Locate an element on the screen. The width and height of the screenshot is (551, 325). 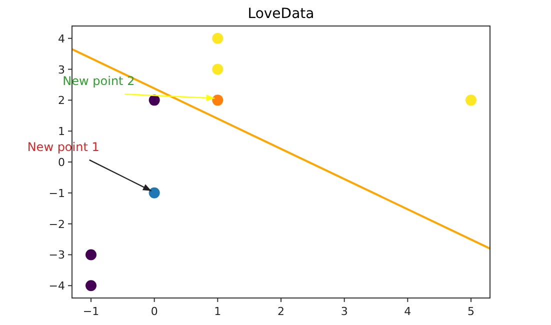
y-tick-label: −1 is located at coordinates (56, 193).